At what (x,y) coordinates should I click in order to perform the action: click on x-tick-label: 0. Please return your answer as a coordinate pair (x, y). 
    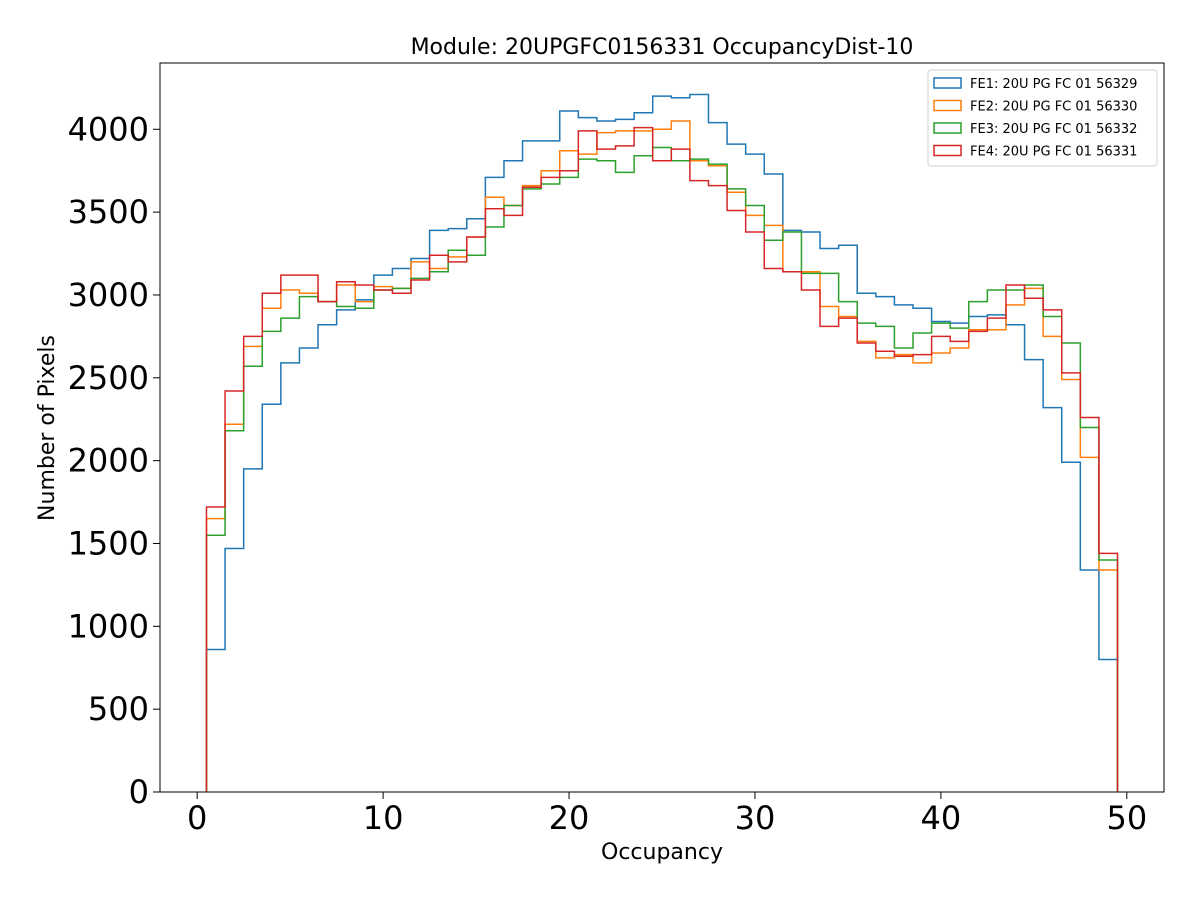
    Looking at the image, I should click on (197, 818).